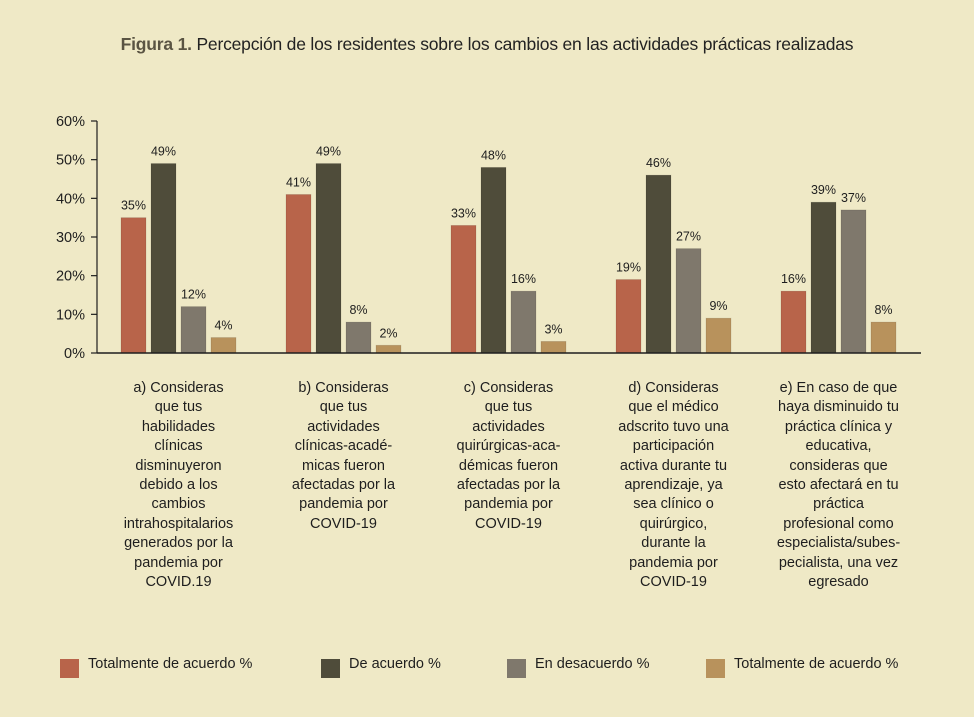 The width and height of the screenshot is (974, 717). Describe the element at coordinates (178, 543) in the screenshot. I see `category-label-line: generados por la` at that location.